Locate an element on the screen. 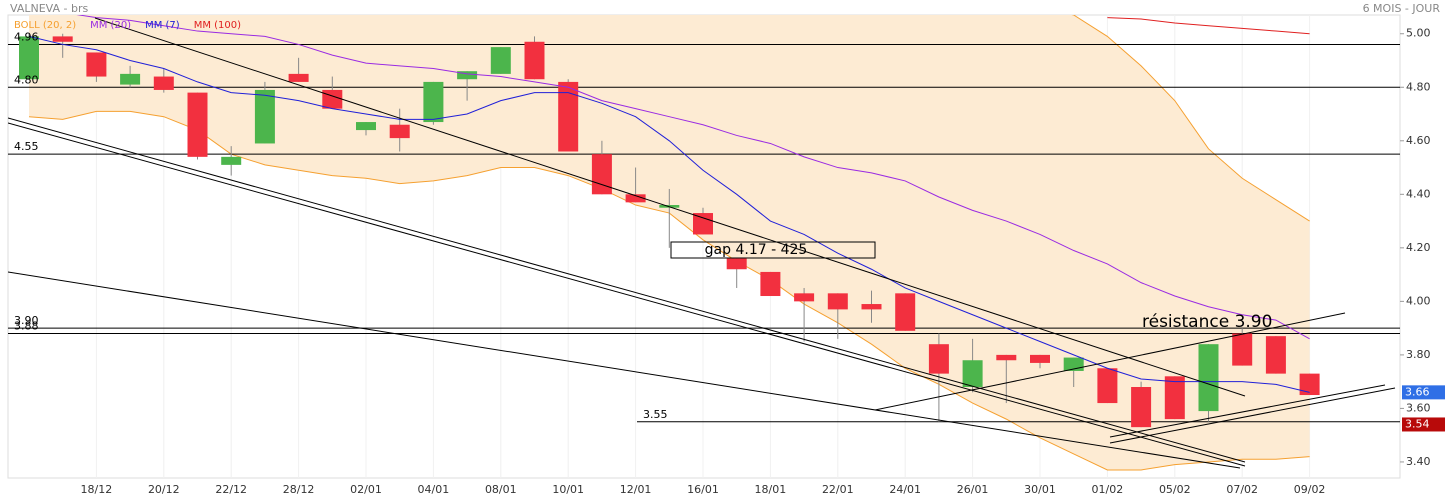 This screenshot has width=1445, height=499. x-tick-label: 08/01 is located at coordinates (501, 489).